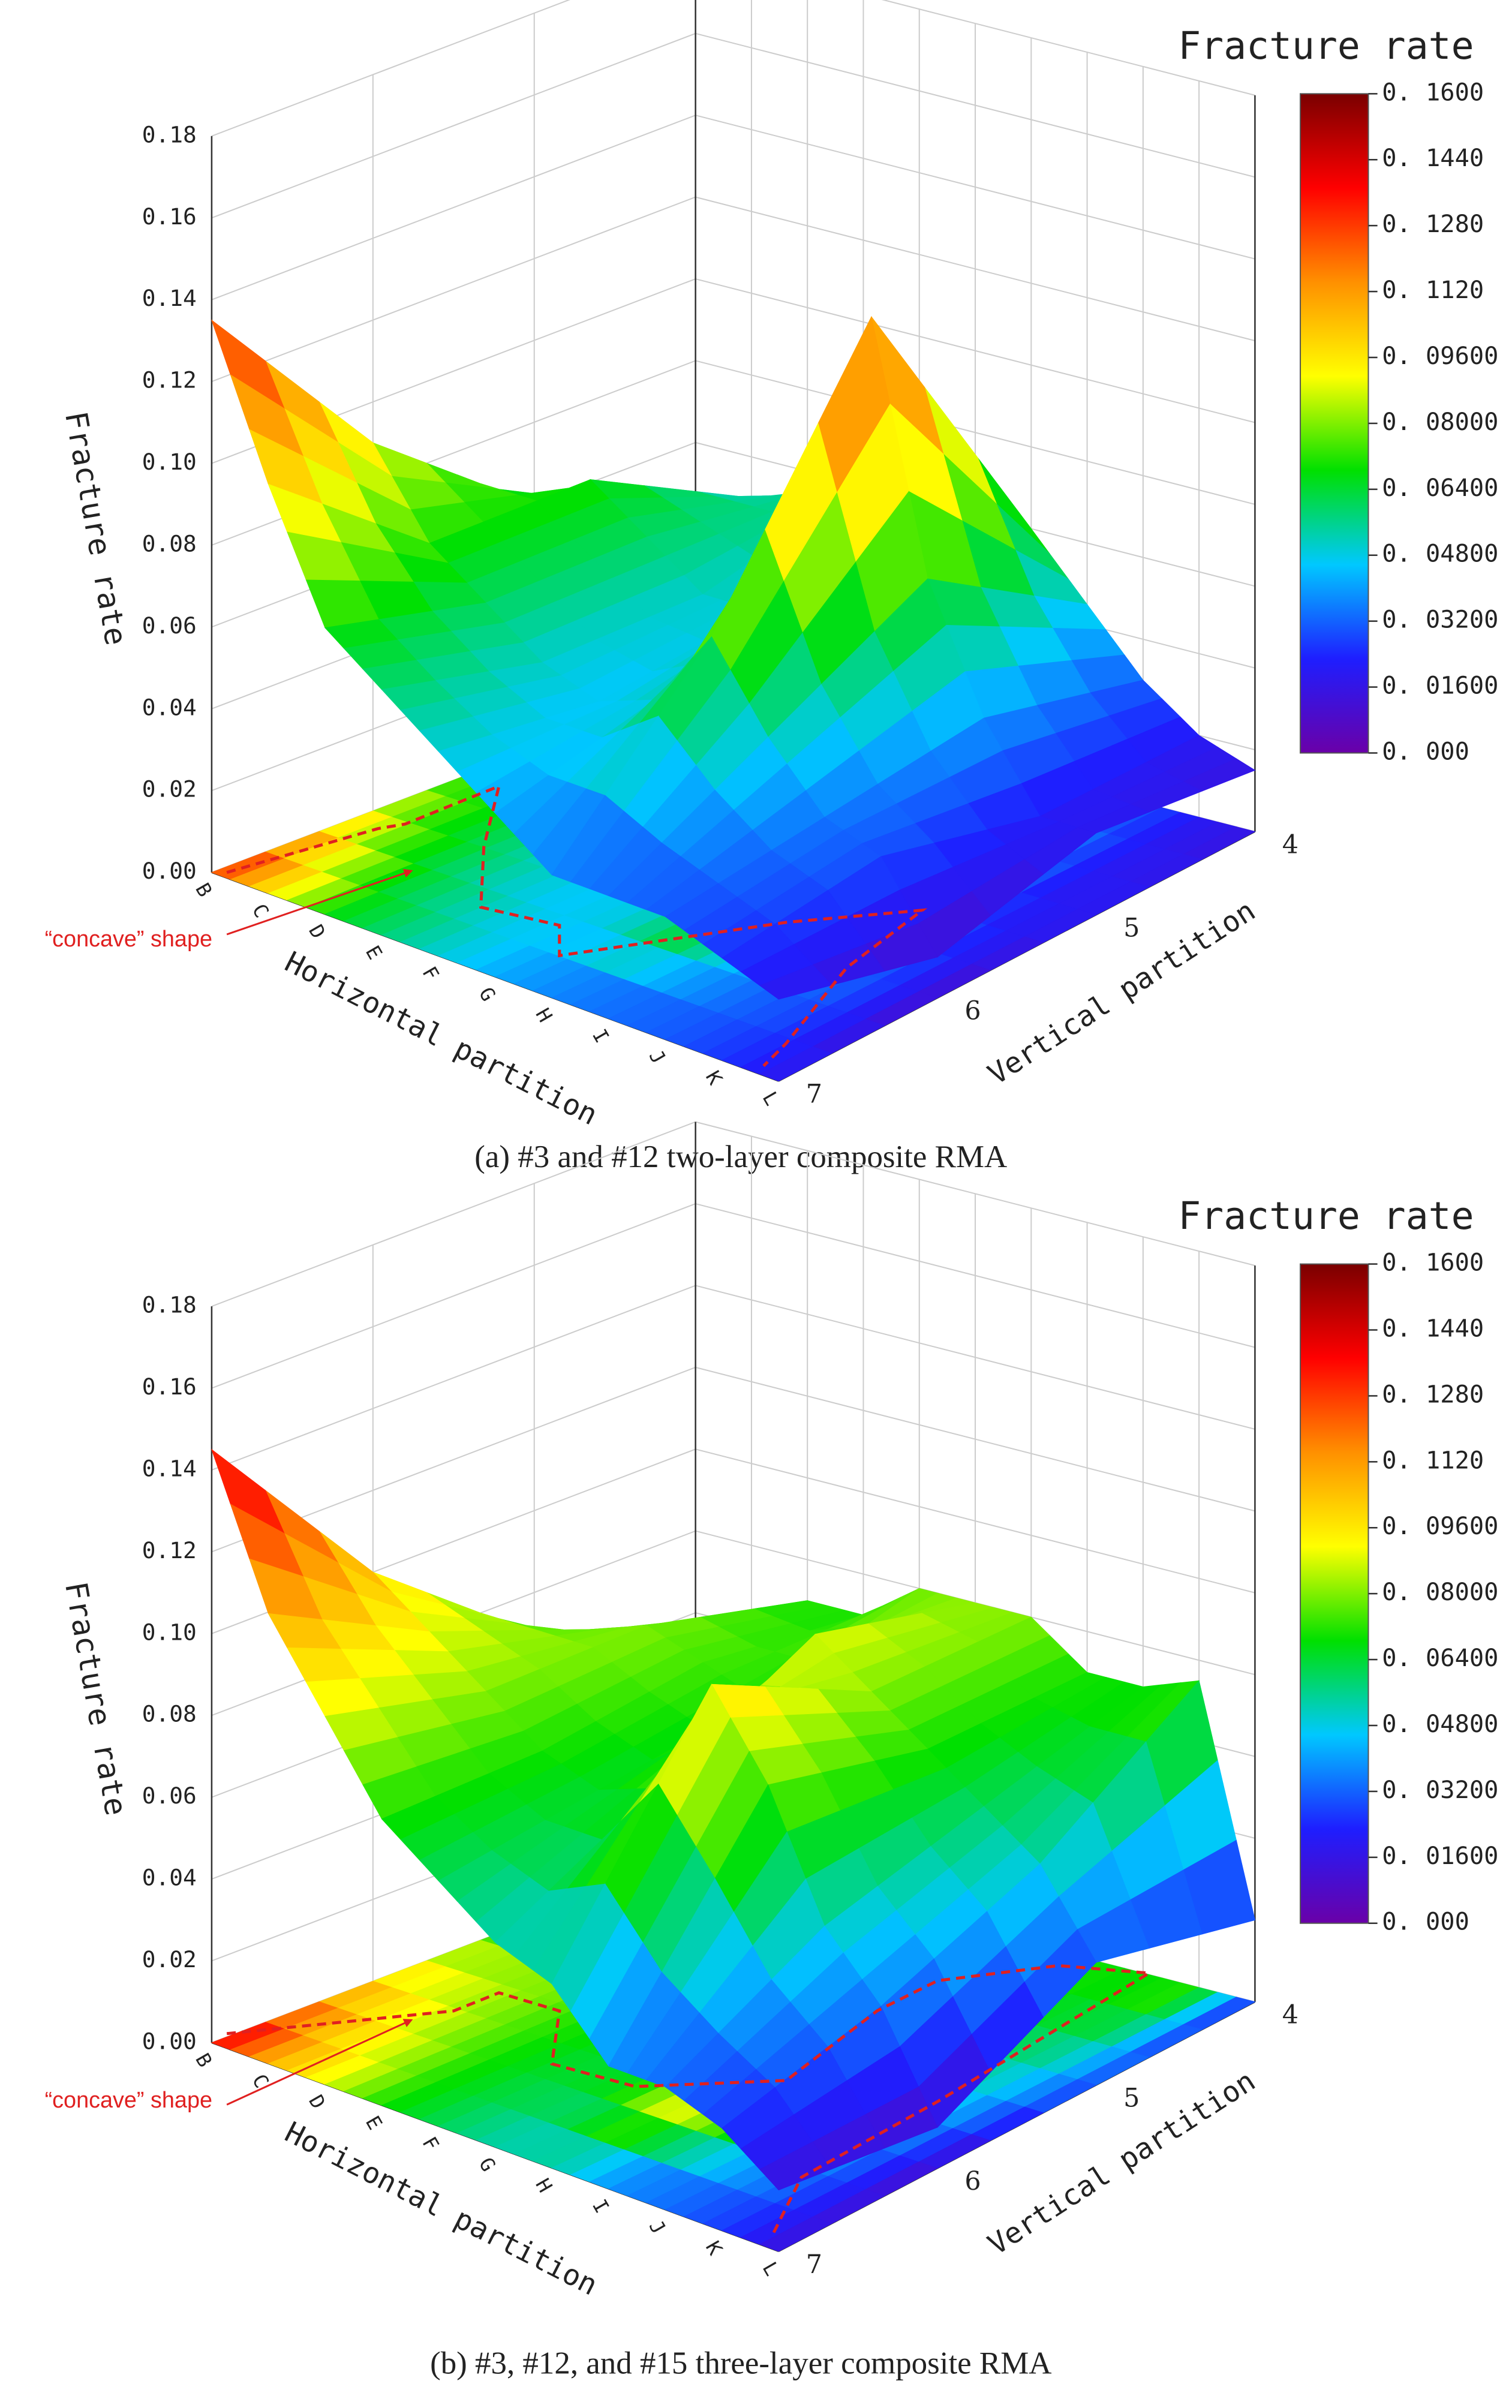  What do you see at coordinates (260, 911) in the screenshot?
I see `x-tick-label: C` at bounding box center [260, 911].